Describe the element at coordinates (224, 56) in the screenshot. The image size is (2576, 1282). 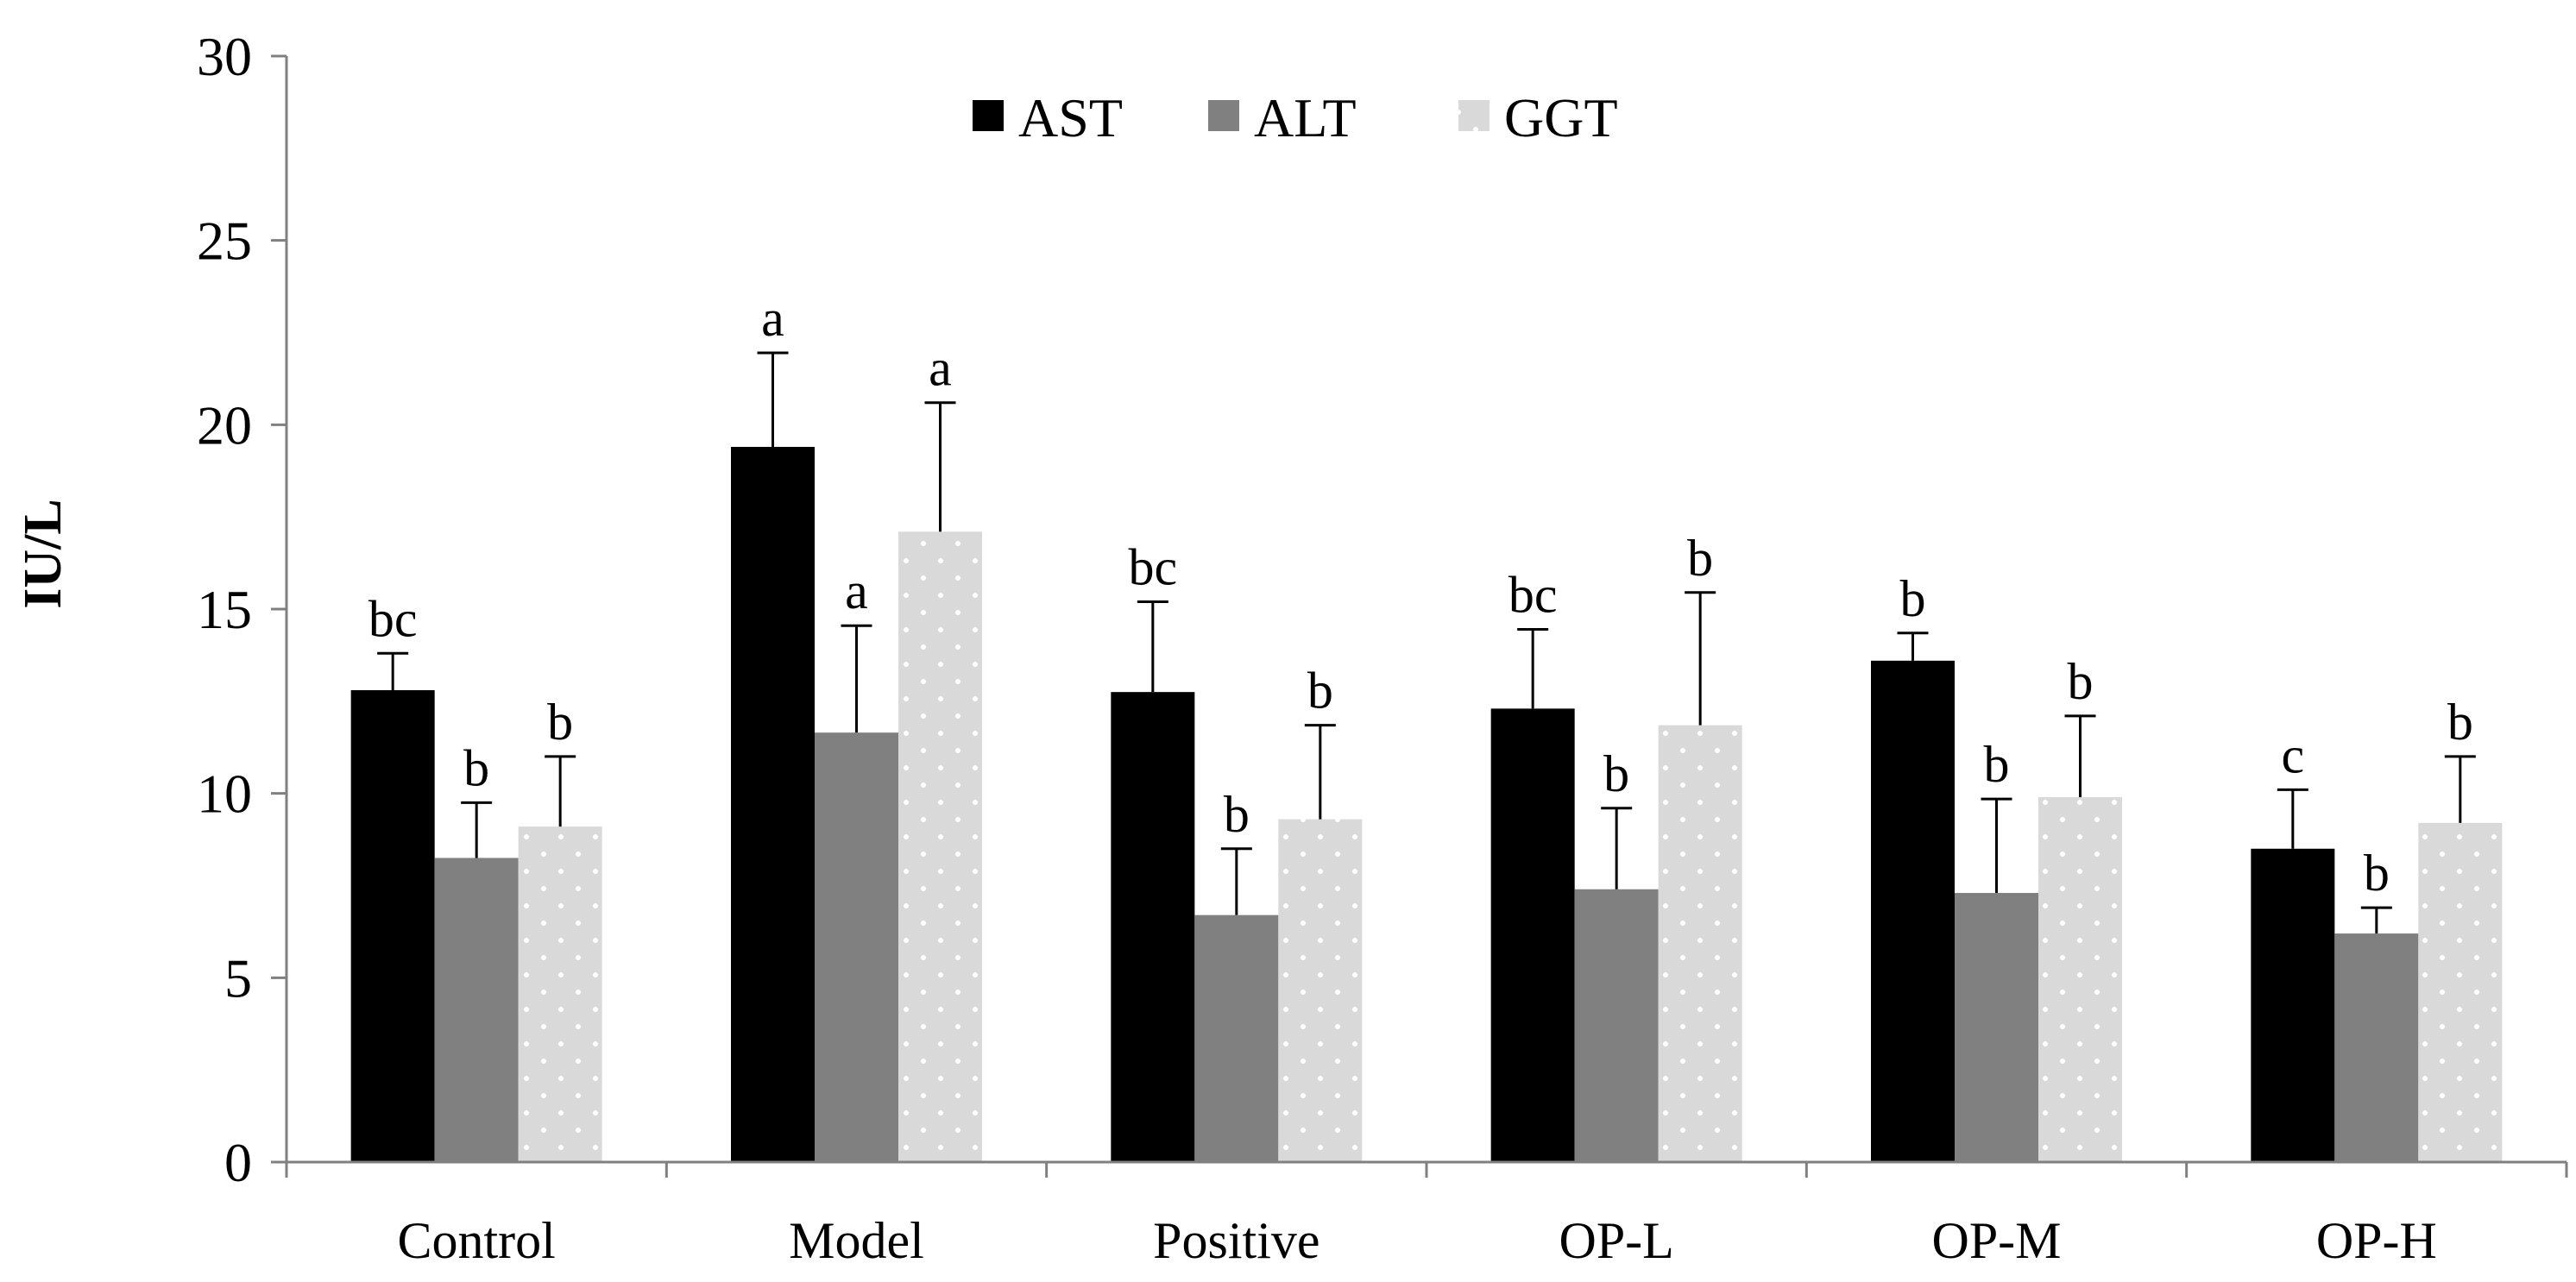
I see `y-tick-label: 30` at that location.